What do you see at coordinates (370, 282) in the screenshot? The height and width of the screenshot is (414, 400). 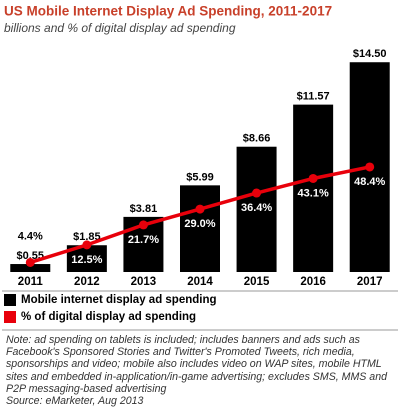 I see `x-tick-label: 2017` at bounding box center [370, 282].